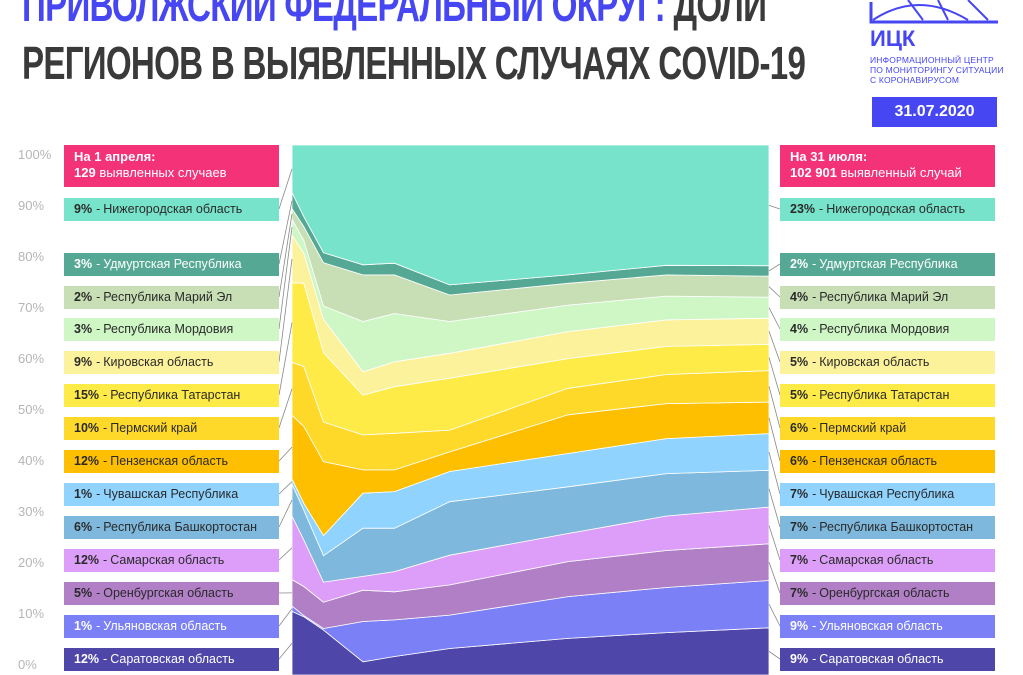  What do you see at coordinates (937, 70) in the screenshot?
I see `logo-subtitle: ПО МОНИТОРИНГУ СИТУАЦИИ` at bounding box center [937, 70].